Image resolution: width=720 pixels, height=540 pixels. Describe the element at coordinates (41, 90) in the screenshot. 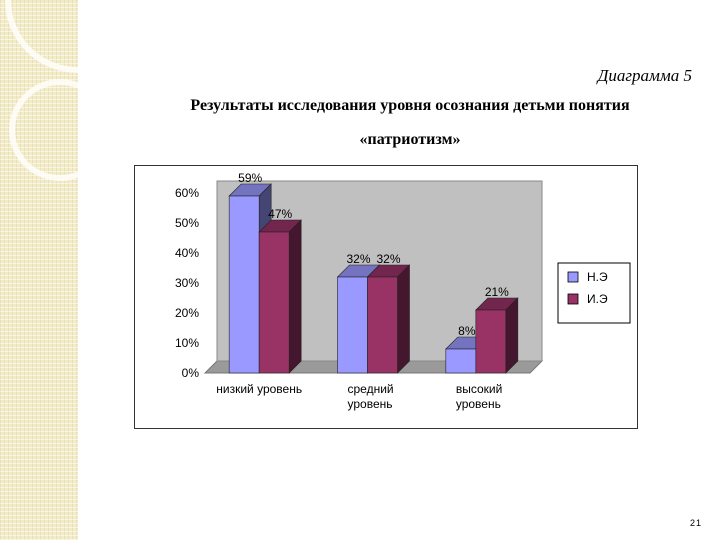

I see `decorative-circles` at that location.